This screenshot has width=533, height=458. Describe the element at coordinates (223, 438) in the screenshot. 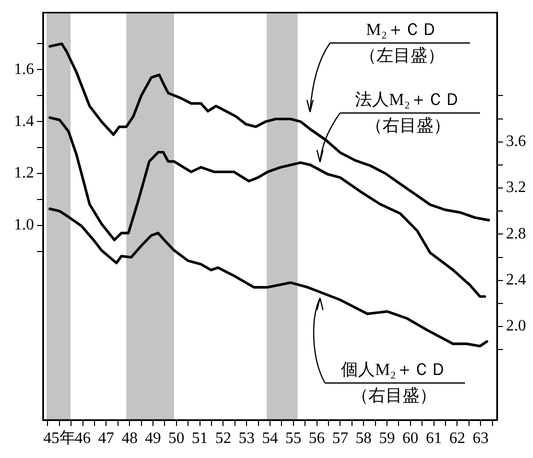

I see `x-tick-label: 52` at that location.